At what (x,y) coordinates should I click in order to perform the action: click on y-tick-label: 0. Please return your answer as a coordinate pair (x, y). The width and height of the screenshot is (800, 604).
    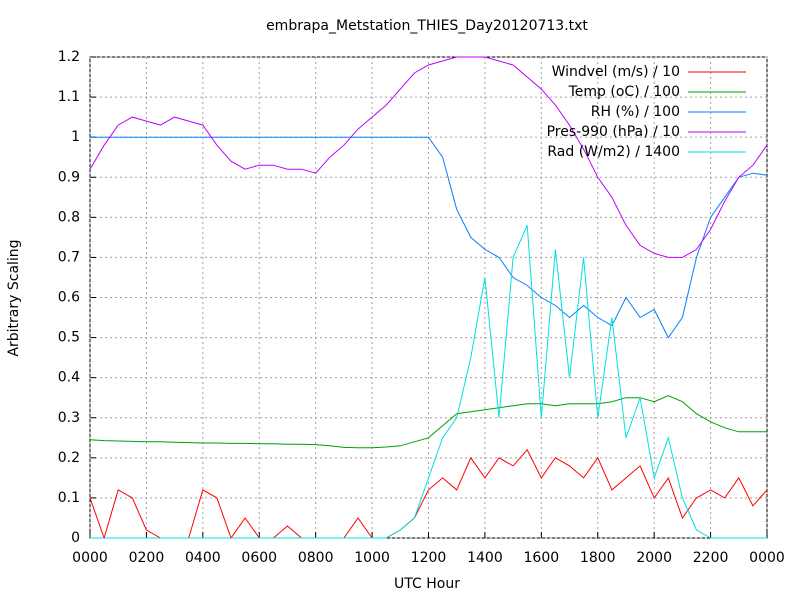
    Looking at the image, I should click on (75, 538).